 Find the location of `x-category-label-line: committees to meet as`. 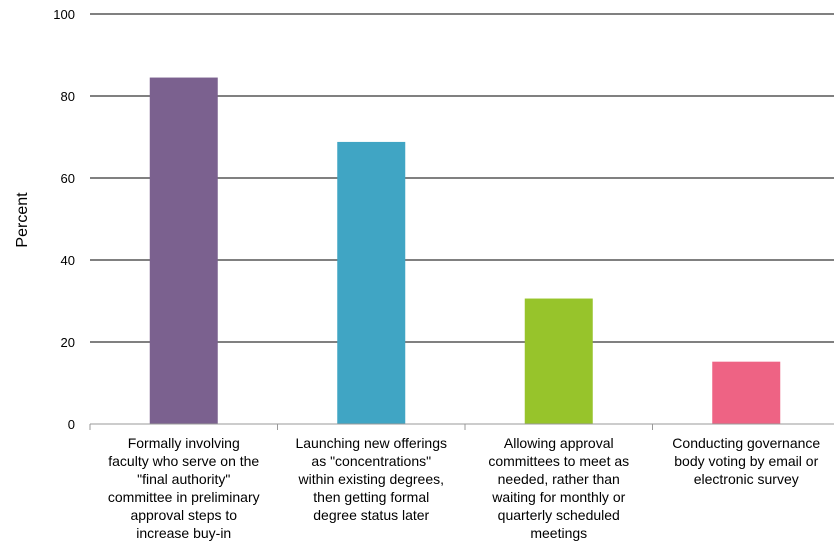

x-category-label-line: committees to meet as is located at coordinates (558, 461).